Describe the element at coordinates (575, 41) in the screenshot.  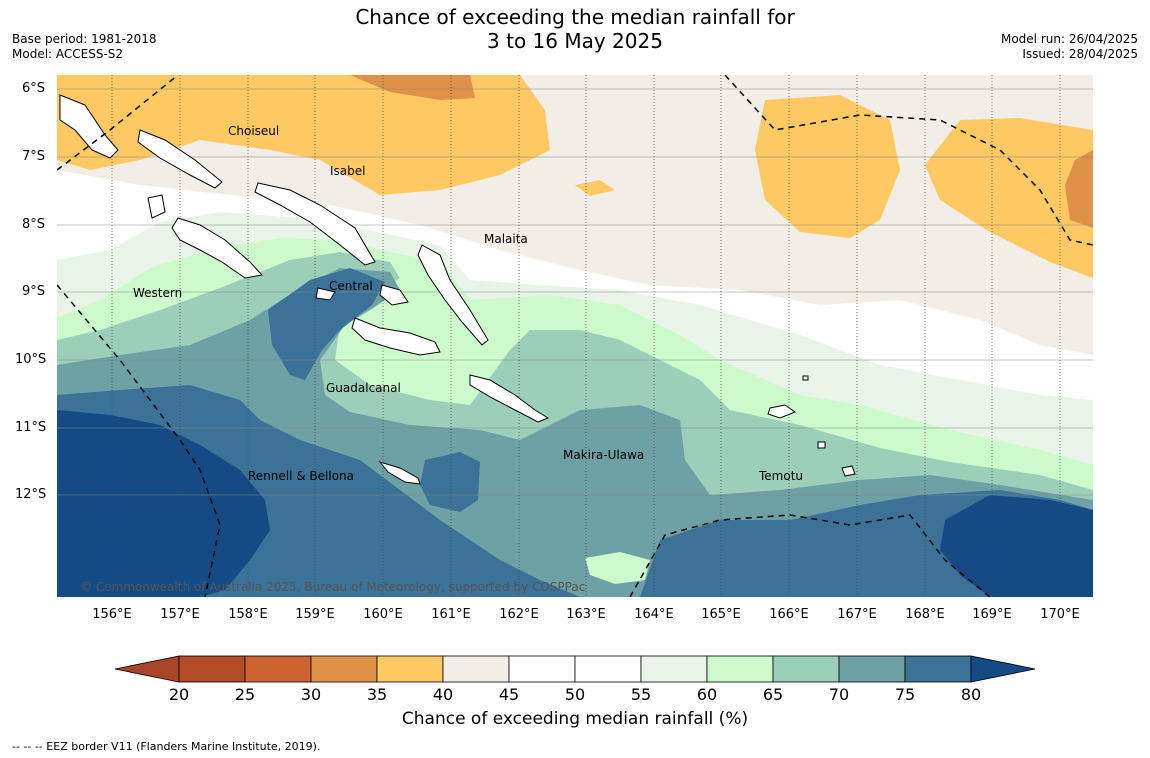
I see `title-line-2: 3 to 16 May 2025` at that location.